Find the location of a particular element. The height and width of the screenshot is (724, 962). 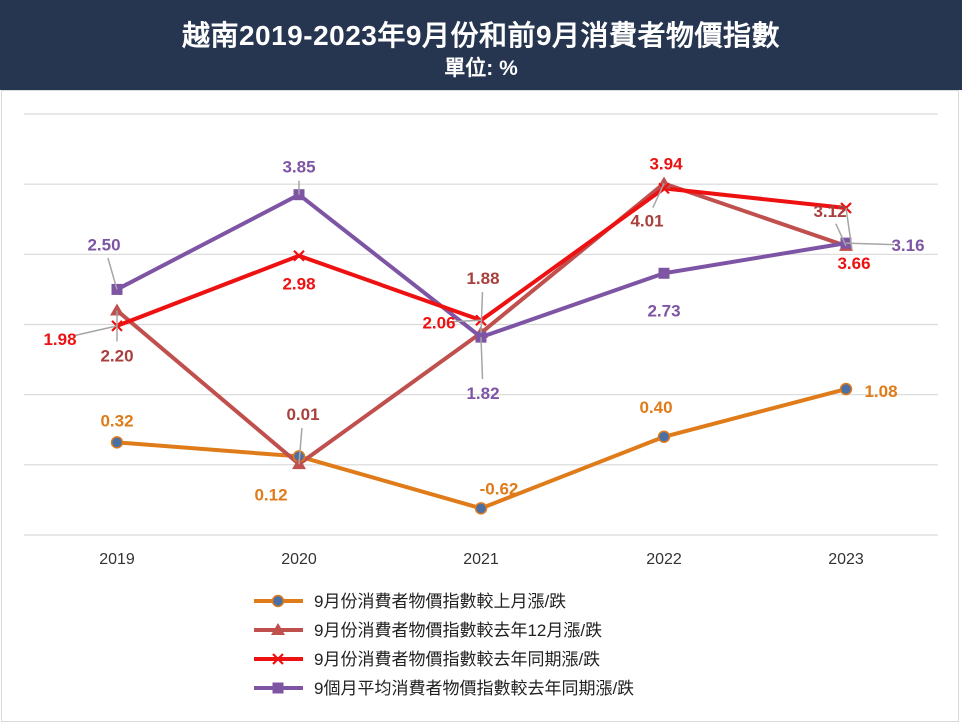

x-tick-label: 2021 is located at coordinates (481, 559).